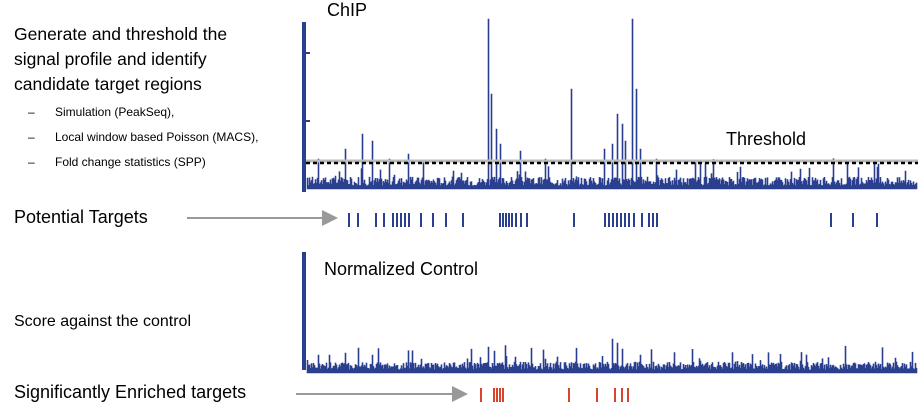  What do you see at coordinates (554, 395) in the screenshot?
I see `enriched-target-ticks` at bounding box center [554, 395].